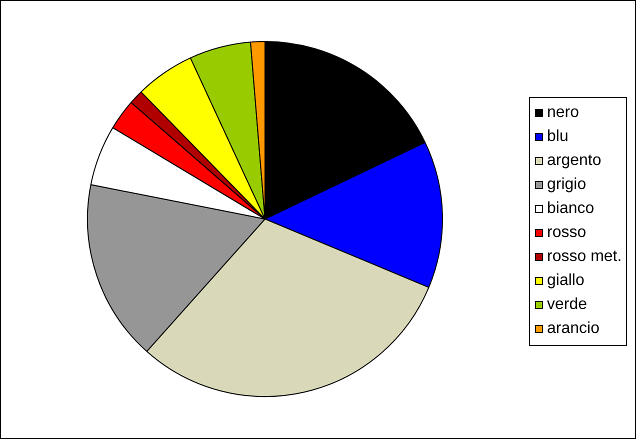 The width and height of the screenshot is (636, 439). Describe the element at coordinates (584, 257) in the screenshot. I see `legend-label: rosso met.` at that location.